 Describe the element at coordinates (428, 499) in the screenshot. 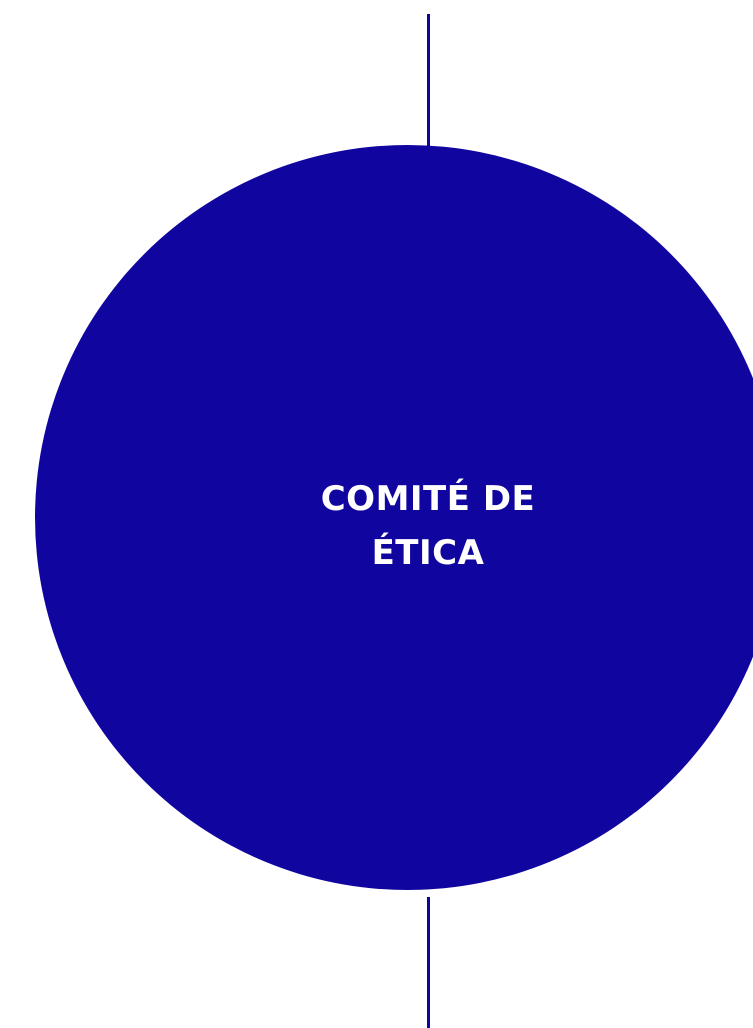

I see `committee-label-line1: COMITÉ DE` at that location.